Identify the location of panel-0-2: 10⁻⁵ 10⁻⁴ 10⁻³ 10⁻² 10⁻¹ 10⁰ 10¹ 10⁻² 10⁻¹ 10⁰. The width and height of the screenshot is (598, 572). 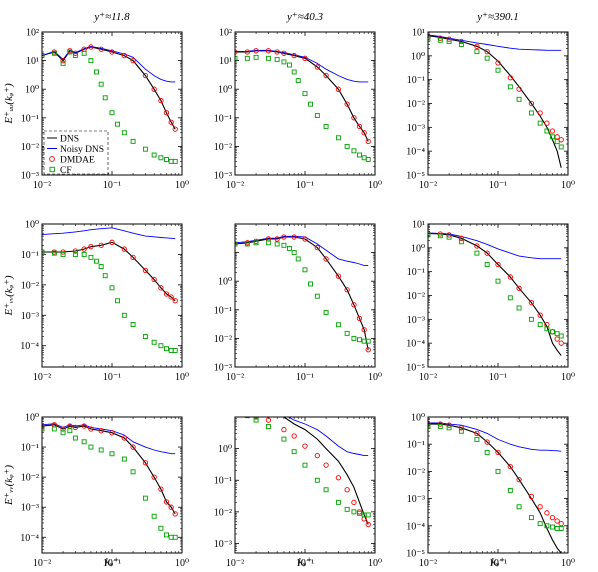
(490, 110).